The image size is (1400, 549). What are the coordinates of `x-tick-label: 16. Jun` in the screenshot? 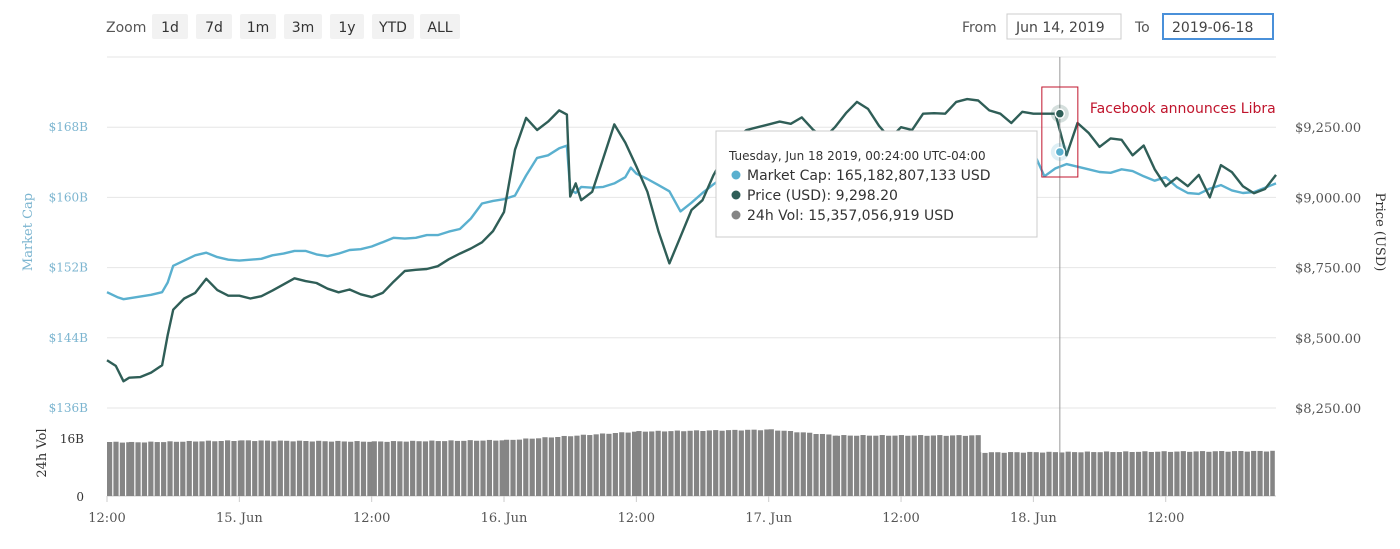 It's located at (504, 518).